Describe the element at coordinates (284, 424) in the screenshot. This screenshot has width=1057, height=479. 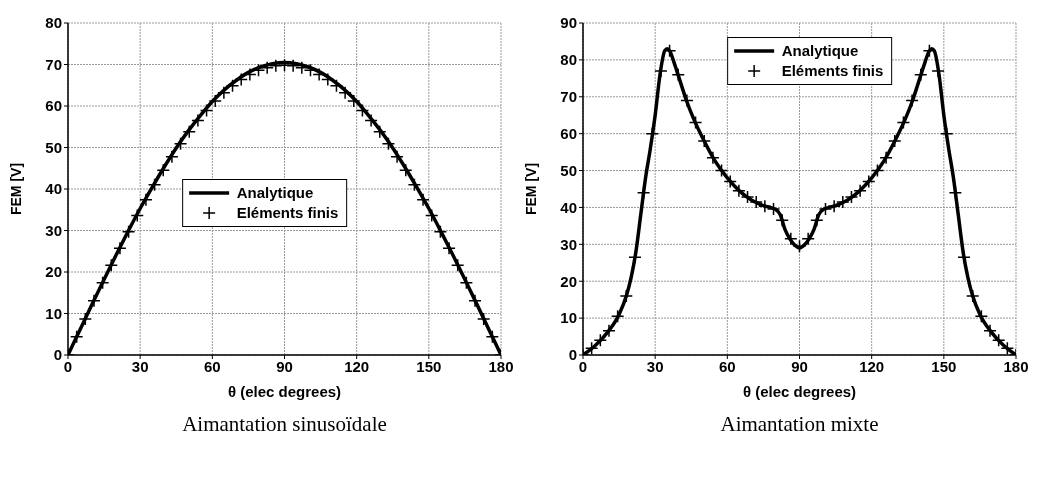
I see `text: Aimantation sinusoïdale` at that location.